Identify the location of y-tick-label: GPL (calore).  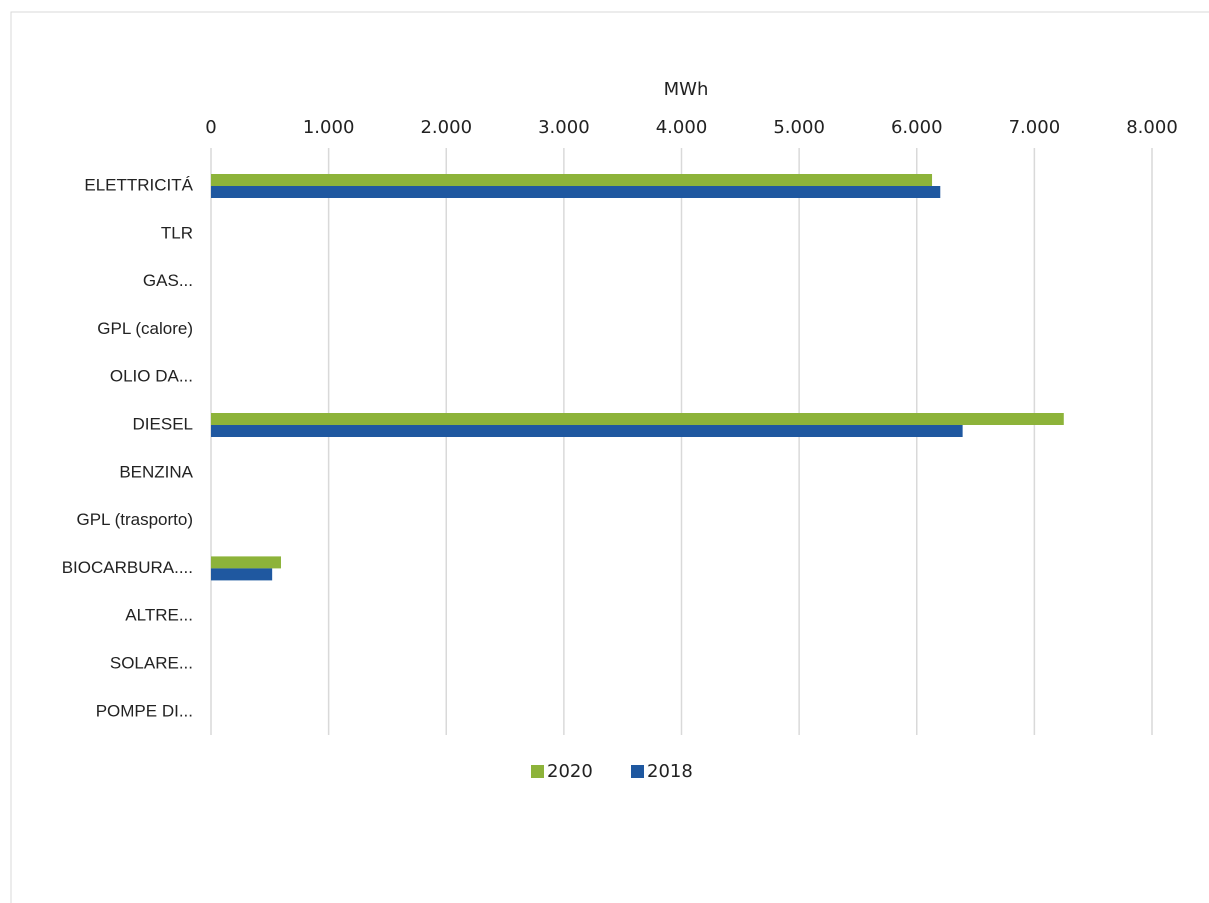
(145, 328).